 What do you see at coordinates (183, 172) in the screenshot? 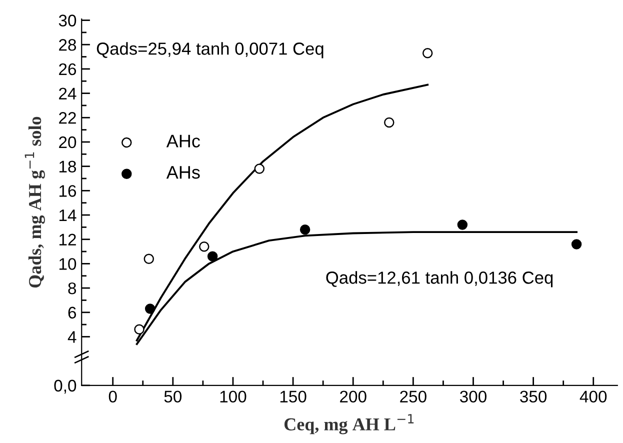
I see `legend-label: AHs` at bounding box center [183, 172].